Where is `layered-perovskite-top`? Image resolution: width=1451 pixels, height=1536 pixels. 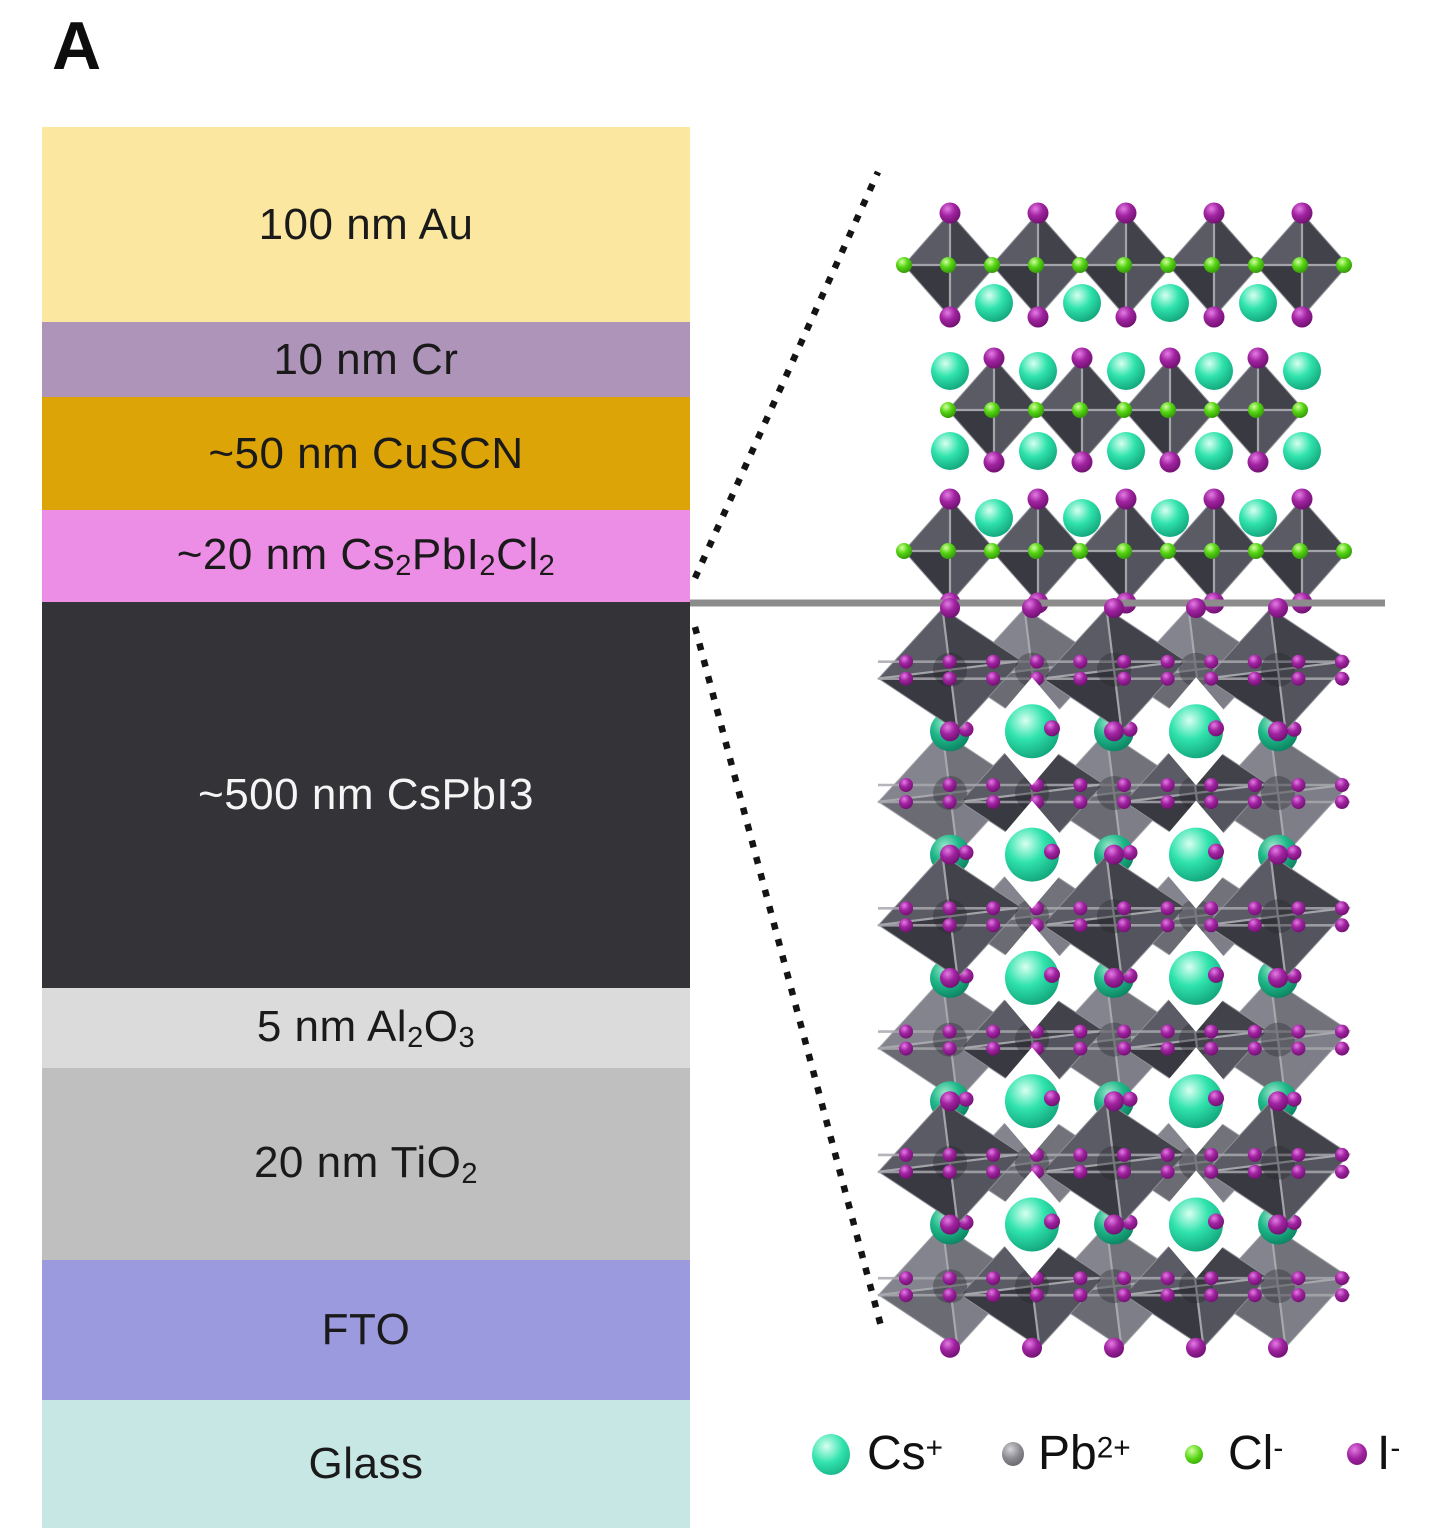 layered-perovskite-top is located at coordinates (1124, 408).